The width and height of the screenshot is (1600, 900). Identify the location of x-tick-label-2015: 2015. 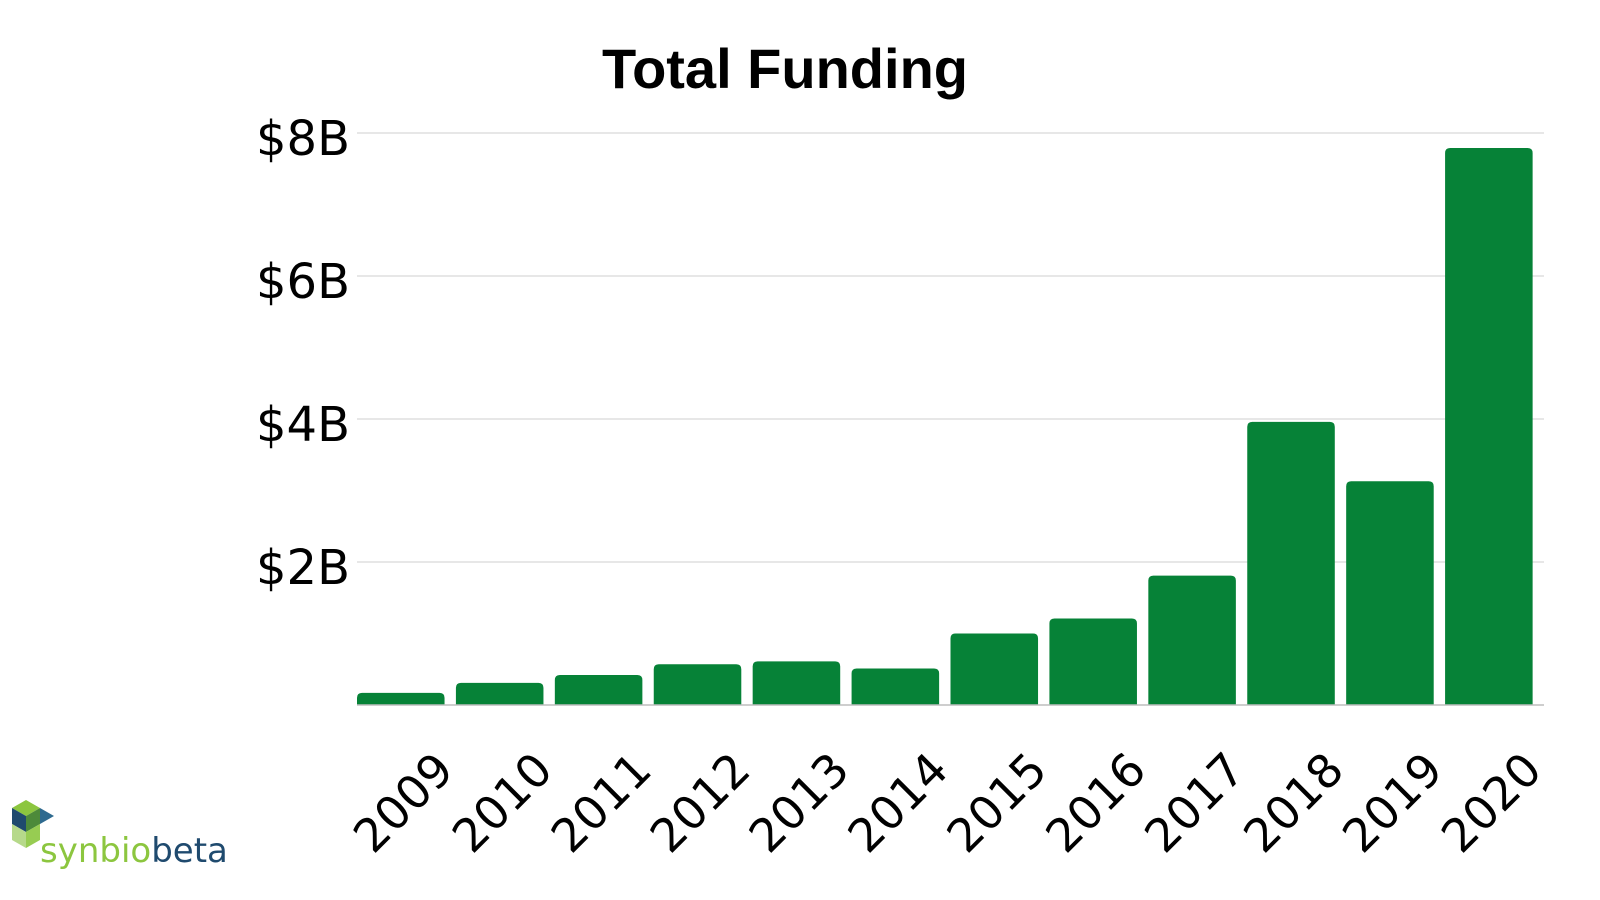
(996, 802).